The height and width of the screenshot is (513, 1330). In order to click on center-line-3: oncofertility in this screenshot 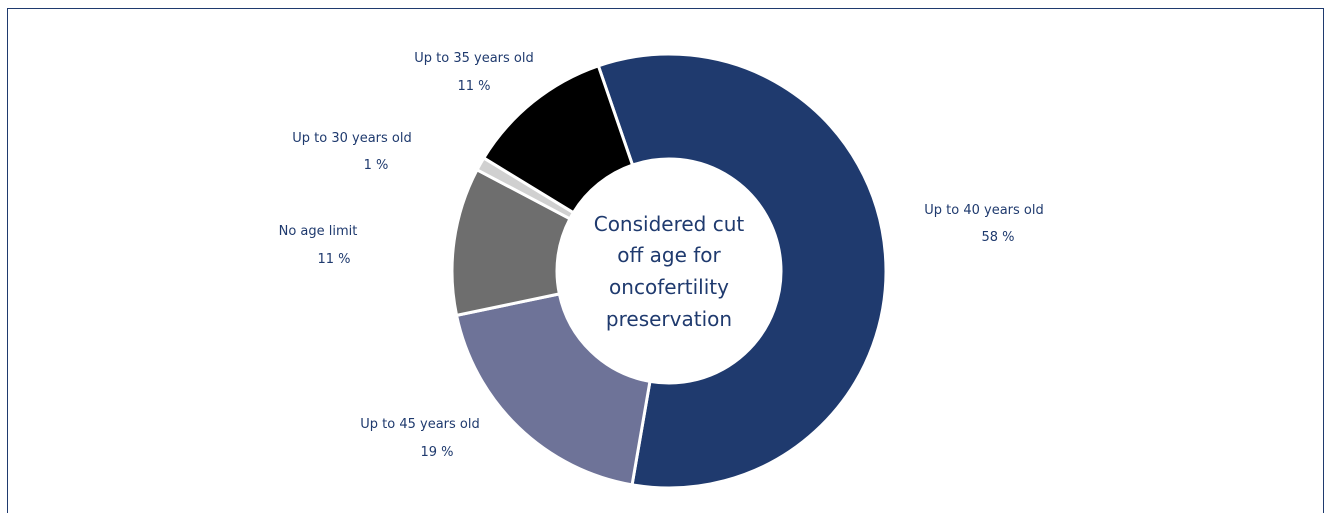, I will do `click(669, 287)`.